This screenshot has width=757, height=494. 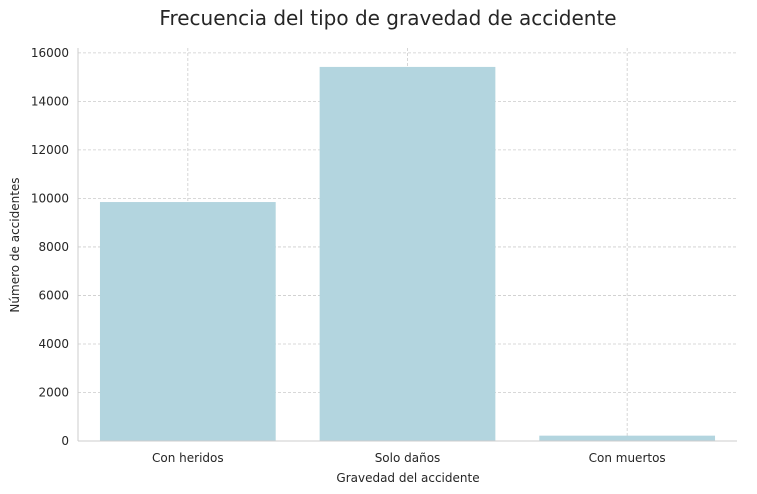 I want to click on y-tick-label: 6000, so click(x=53, y=295).